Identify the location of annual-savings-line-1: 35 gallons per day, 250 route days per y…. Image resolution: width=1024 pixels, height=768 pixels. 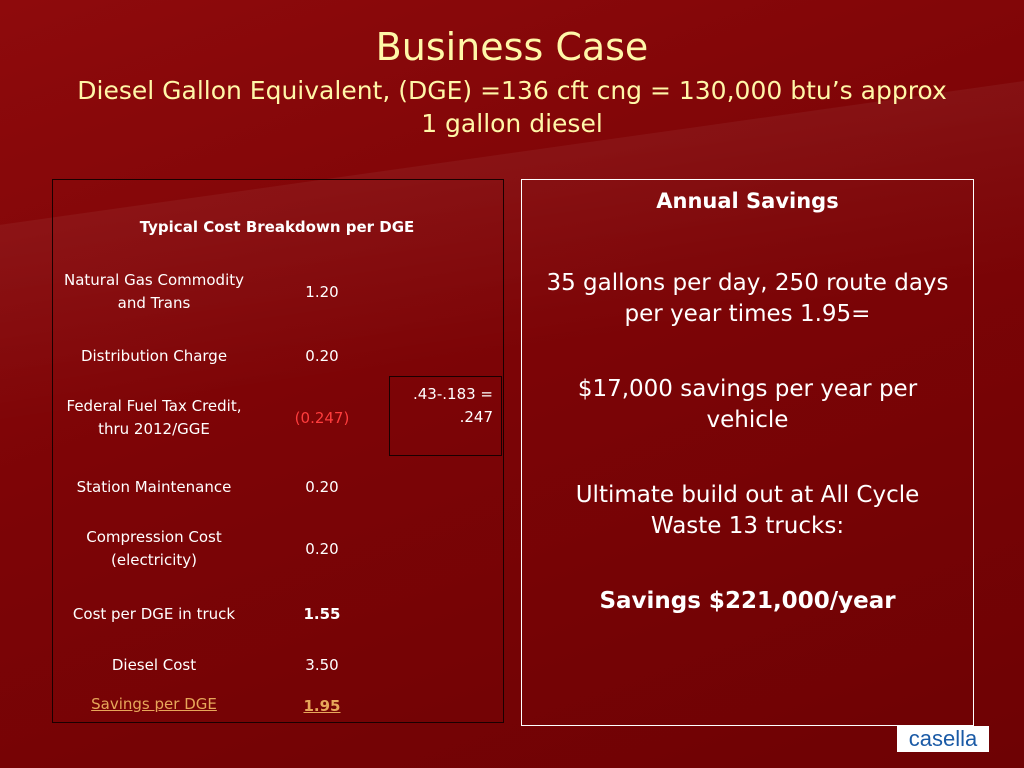
(747, 298).